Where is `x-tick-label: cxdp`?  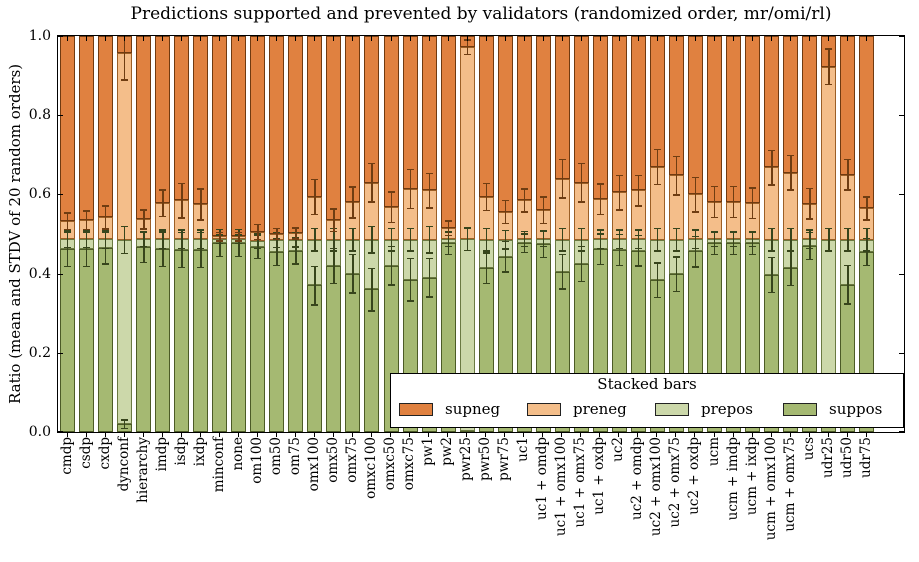 x-tick-label: cxdp is located at coordinates (104, 453).